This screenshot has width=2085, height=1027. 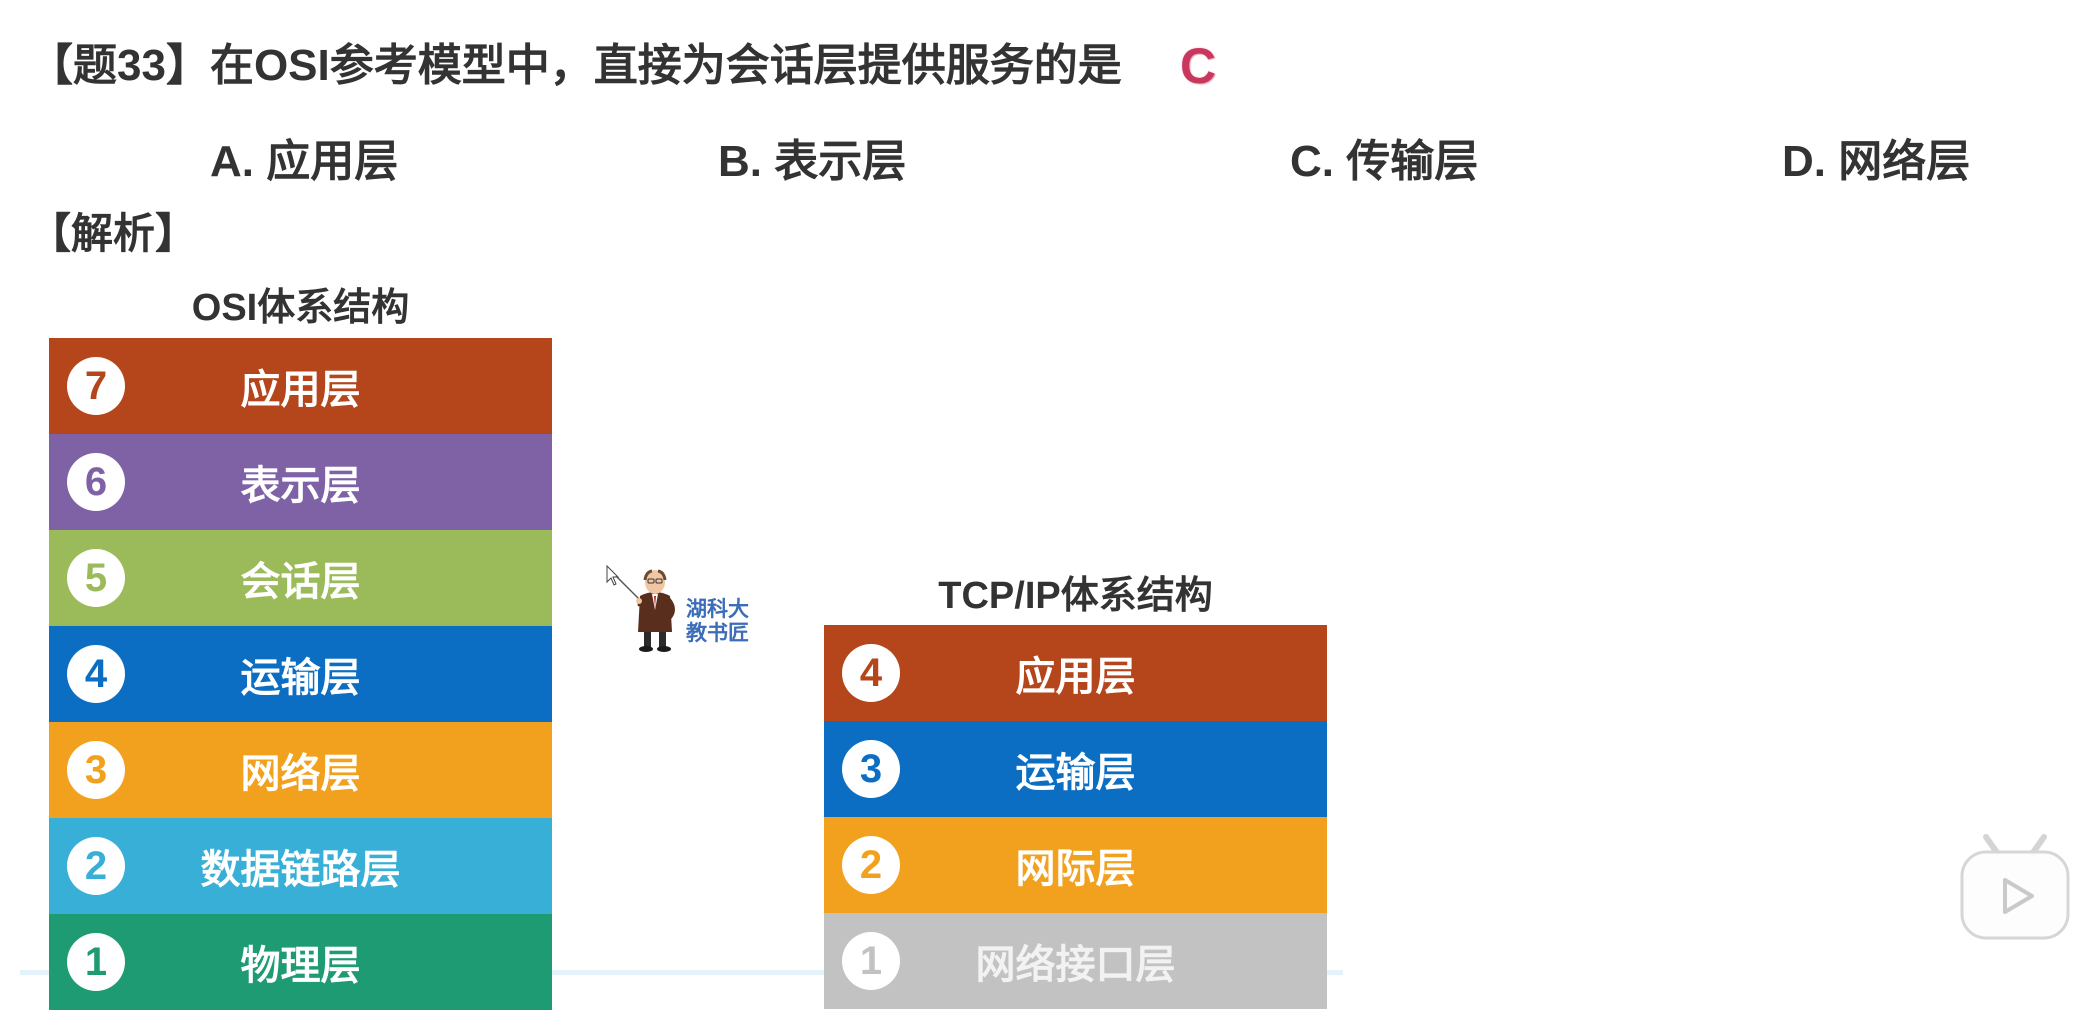 I want to click on analysis-label: 【解析】, so click(x=113, y=233).